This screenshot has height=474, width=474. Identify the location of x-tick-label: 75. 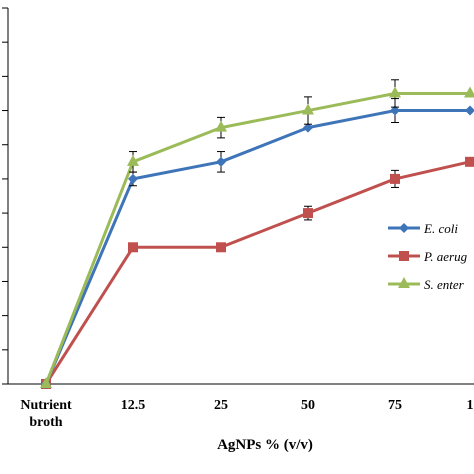
(395, 405).